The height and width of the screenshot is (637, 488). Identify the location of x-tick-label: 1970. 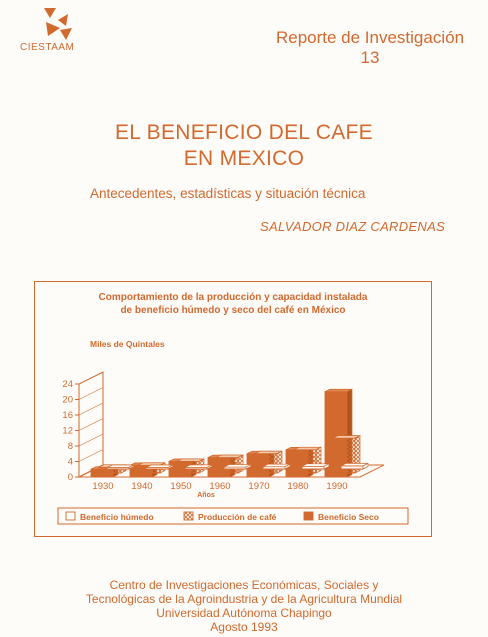
(258, 486).